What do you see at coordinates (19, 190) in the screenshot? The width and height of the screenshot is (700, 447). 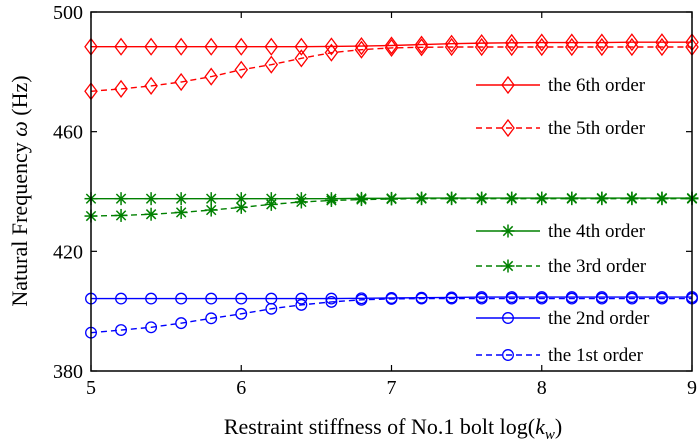 I see `y-axis-label: Natural Frequency ω (Hz)` at bounding box center [19, 190].